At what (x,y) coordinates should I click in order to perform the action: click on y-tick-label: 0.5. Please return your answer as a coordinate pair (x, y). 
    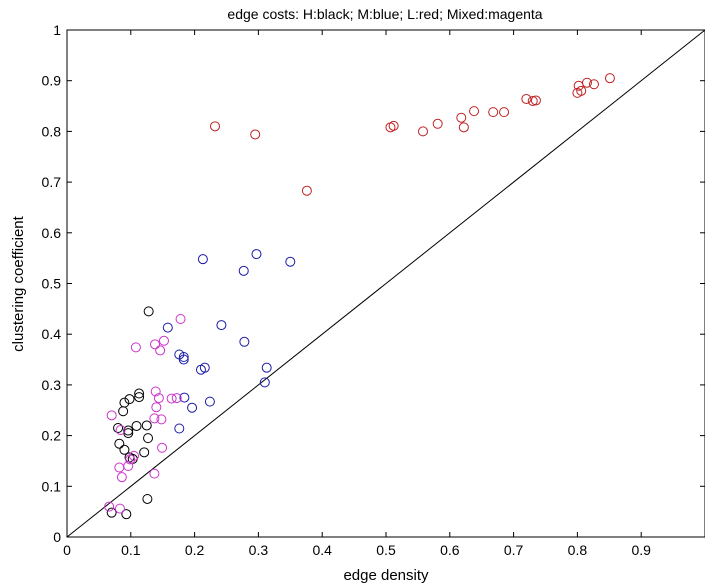
    Looking at the image, I should click on (52, 284).